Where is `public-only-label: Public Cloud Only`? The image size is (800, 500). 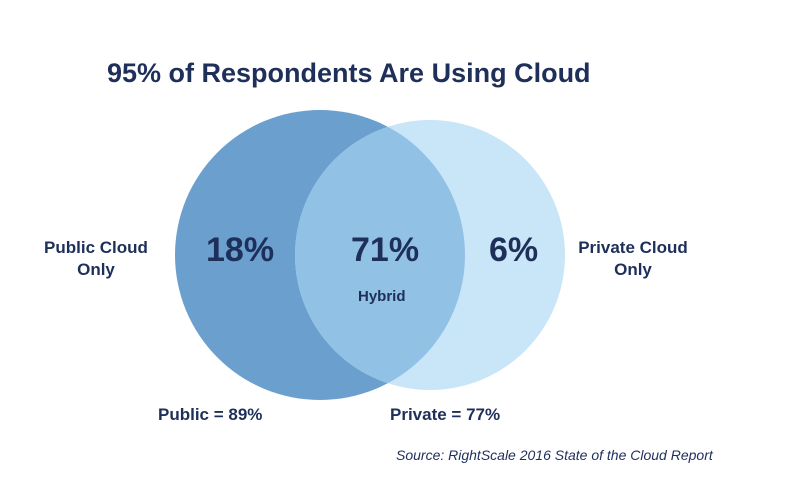
public-only-label: Public Cloud Only is located at coordinates (96, 259).